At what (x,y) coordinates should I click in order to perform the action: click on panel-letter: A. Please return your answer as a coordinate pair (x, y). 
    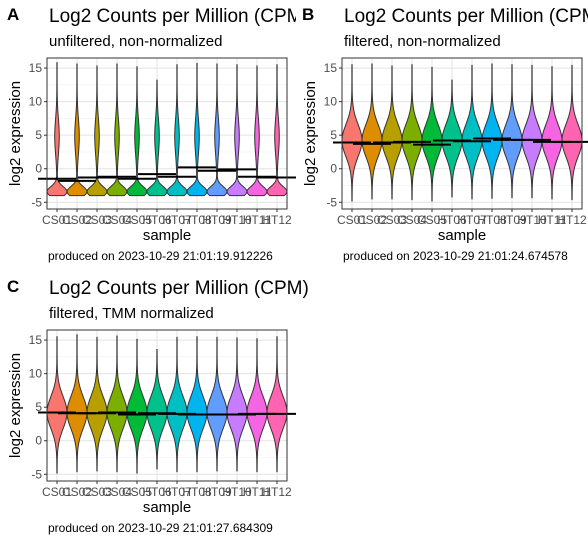
    Looking at the image, I should click on (13, 14).